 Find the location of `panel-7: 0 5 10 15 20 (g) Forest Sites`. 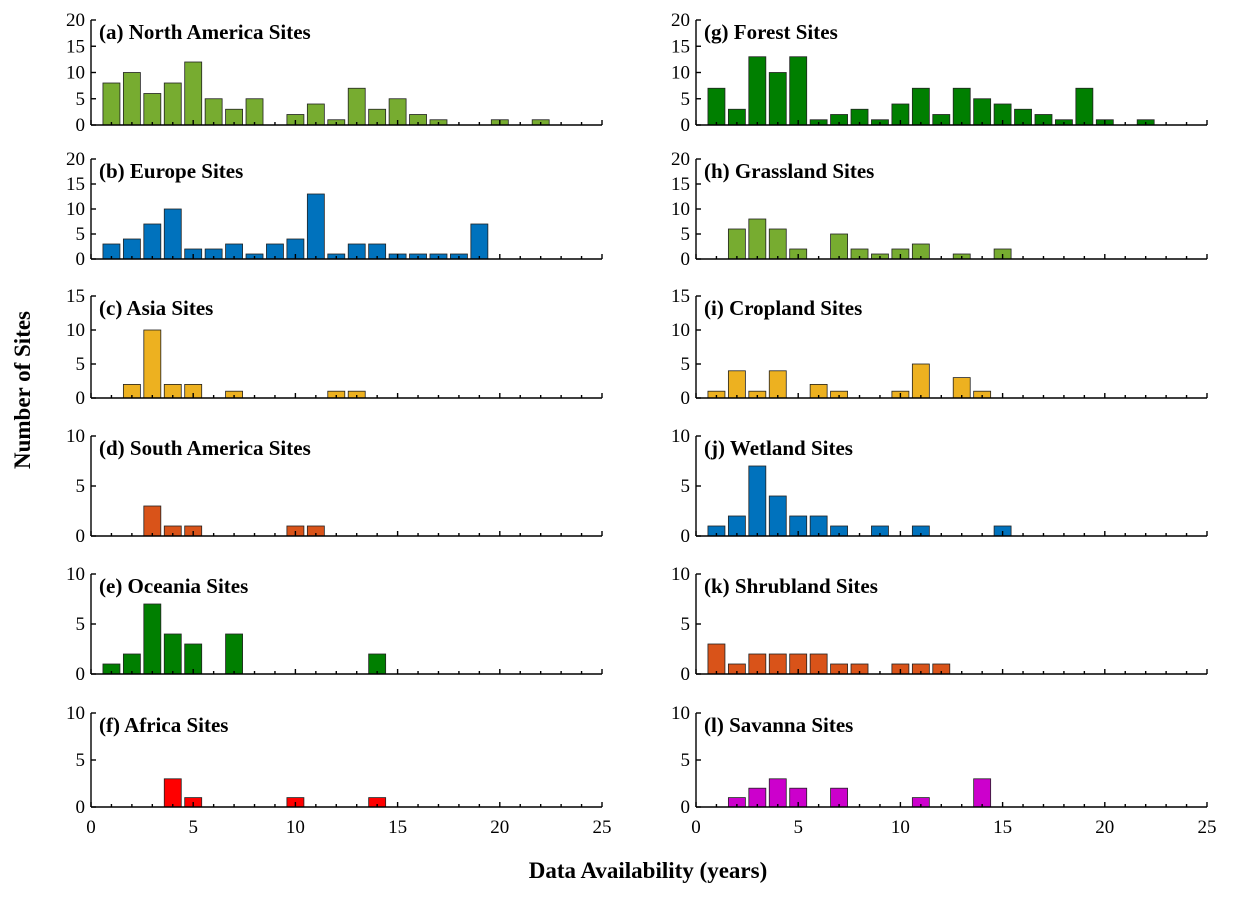

panel-7: 0 5 10 15 20 (g) Forest Sites is located at coordinates (939, 73).